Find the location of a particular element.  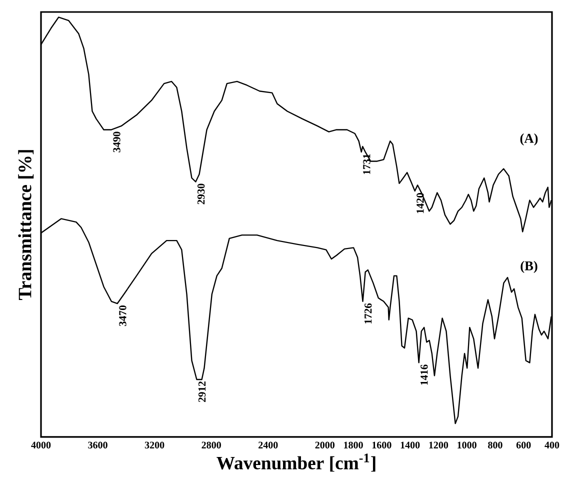

y-axis-title: Transmittance [%] is located at coordinates (26, 225).